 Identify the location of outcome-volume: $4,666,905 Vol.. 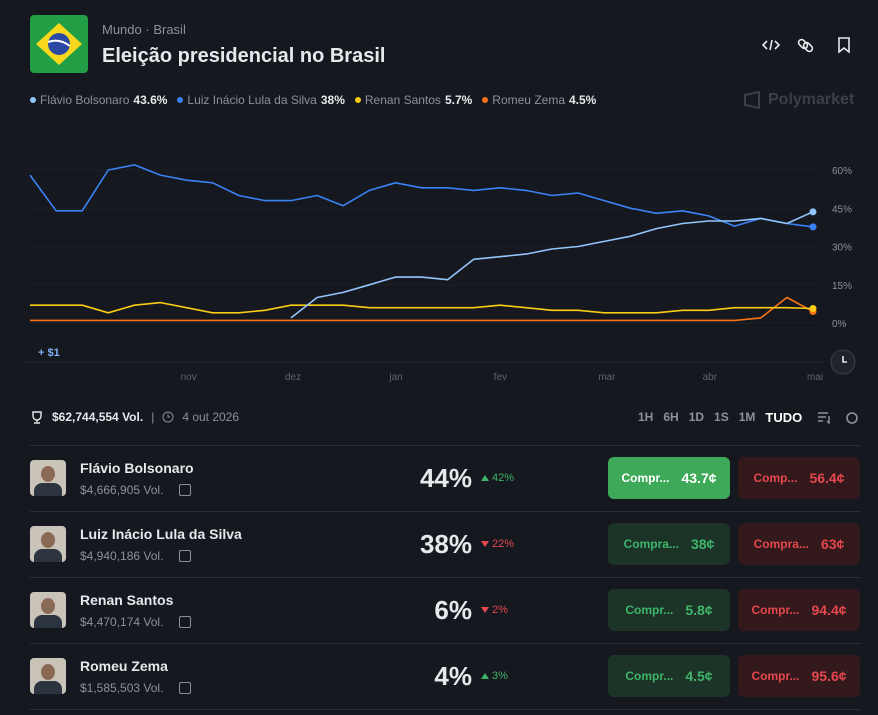
(122, 490).